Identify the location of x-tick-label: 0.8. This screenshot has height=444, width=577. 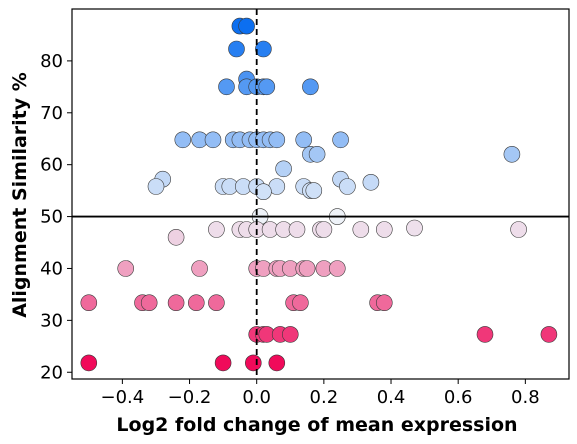
(525, 397).